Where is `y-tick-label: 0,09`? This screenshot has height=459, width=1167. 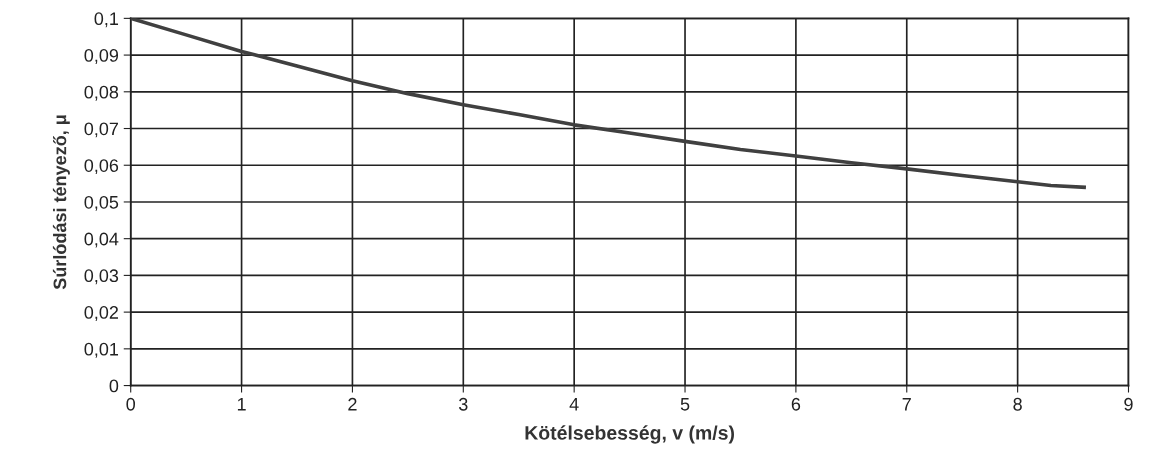 y-tick-label: 0,09 is located at coordinates (101, 56).